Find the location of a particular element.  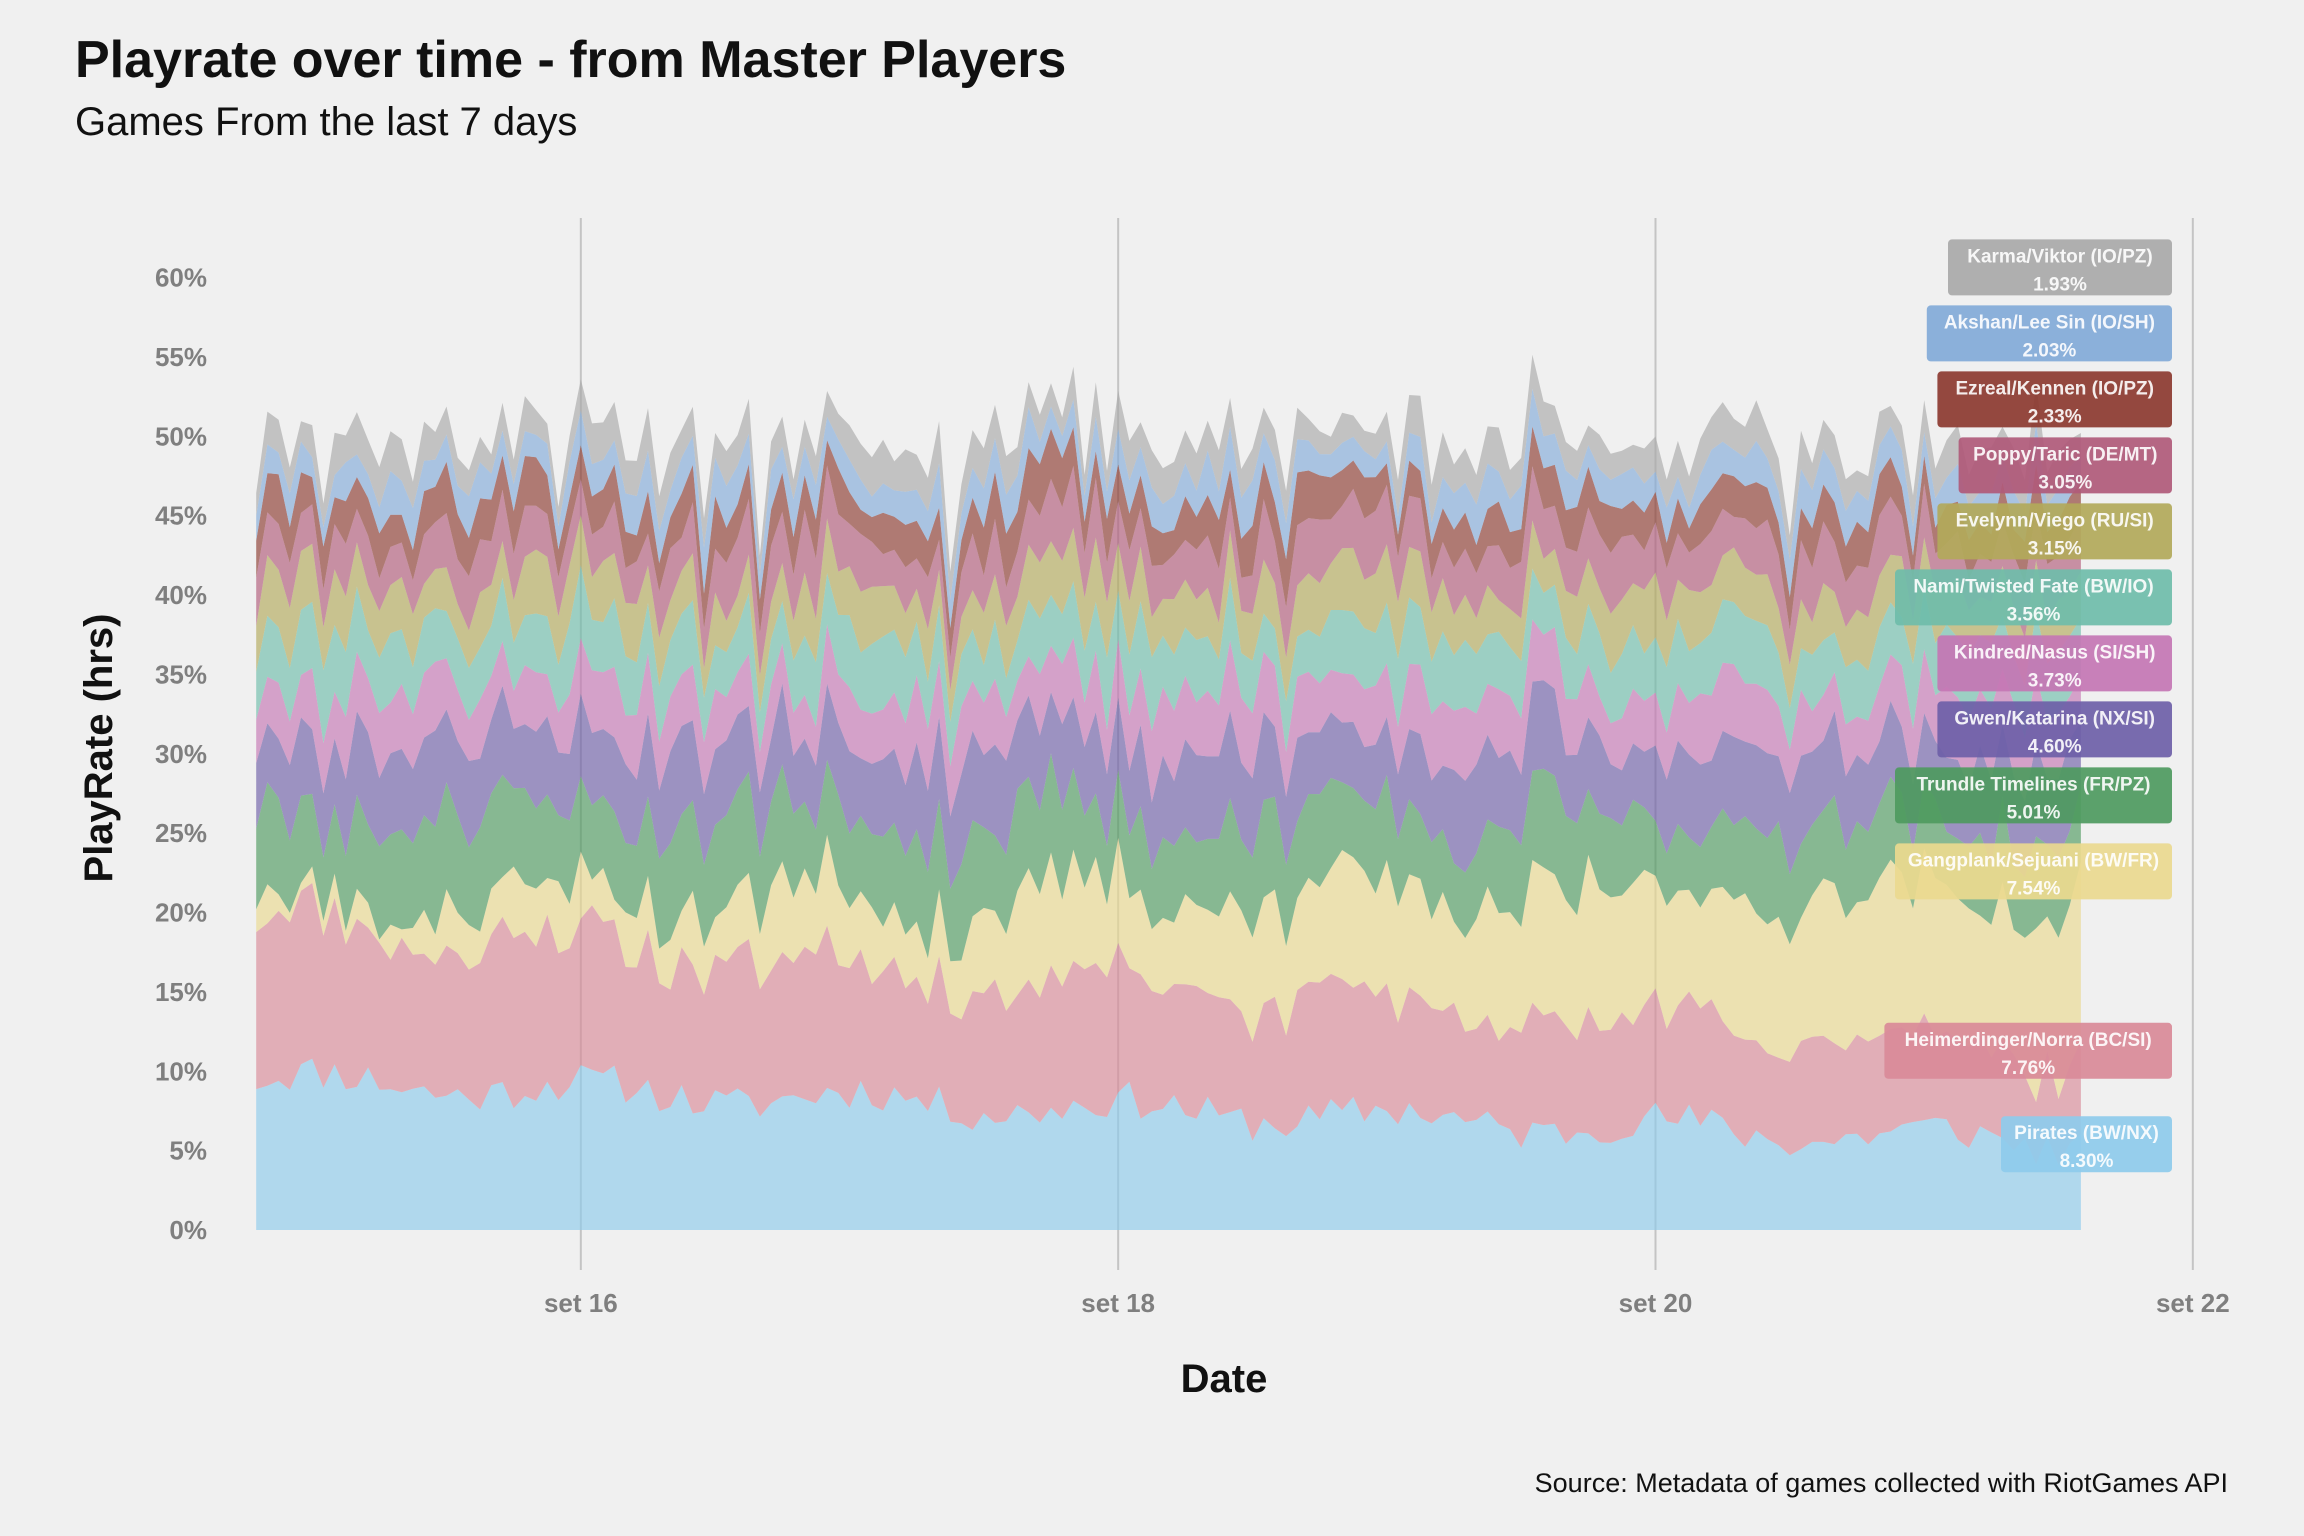

series-label-name: Pirates (BW/NX) is located at coordinates (2086, 1133).